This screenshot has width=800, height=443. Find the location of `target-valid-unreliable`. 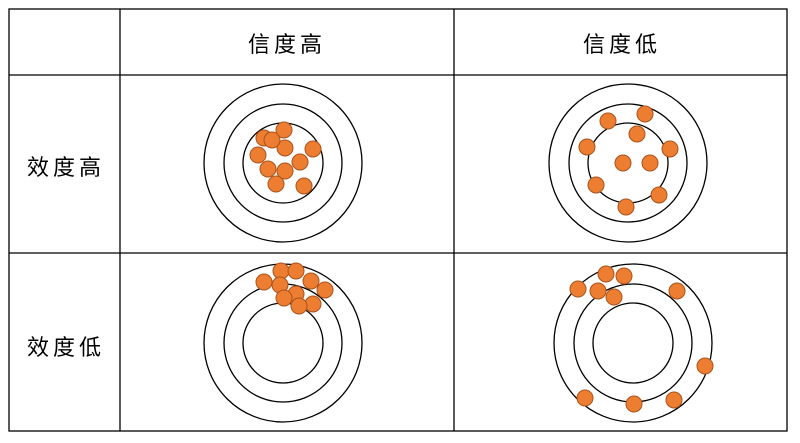

target-valid-unreliable is located at coordinates (628, 163).